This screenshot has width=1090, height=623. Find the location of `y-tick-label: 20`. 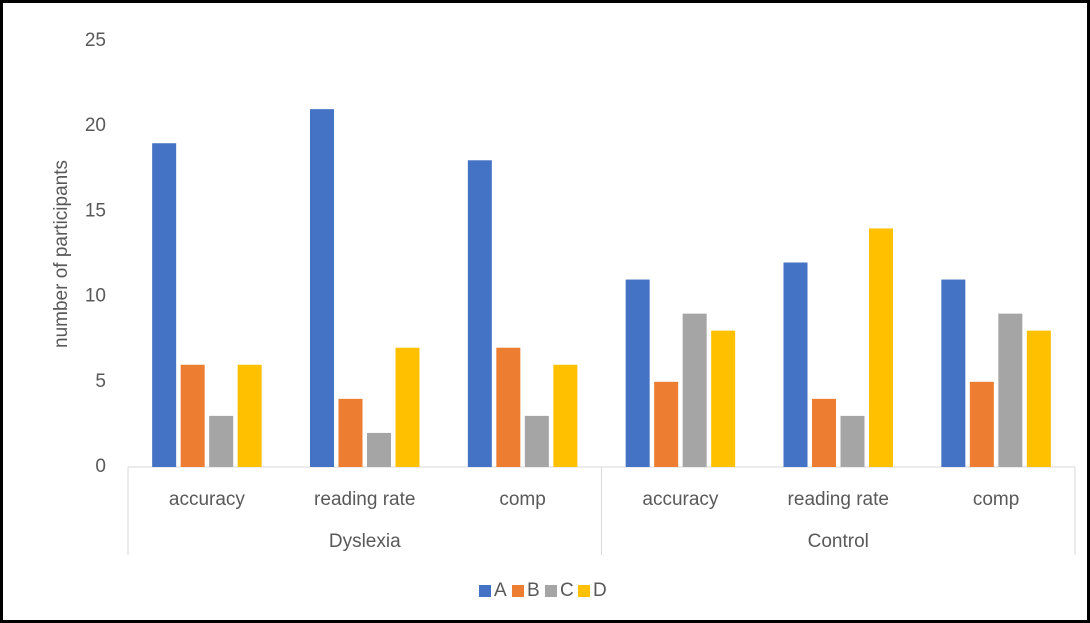

y-tick-label: 20 is located at coordinates (95, 125).